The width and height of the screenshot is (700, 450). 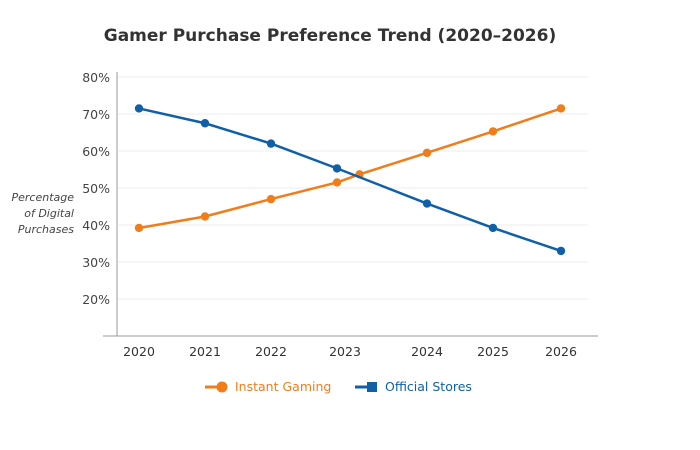 I want to click on x-tick-label: 2022, so click(x=271, y=351).